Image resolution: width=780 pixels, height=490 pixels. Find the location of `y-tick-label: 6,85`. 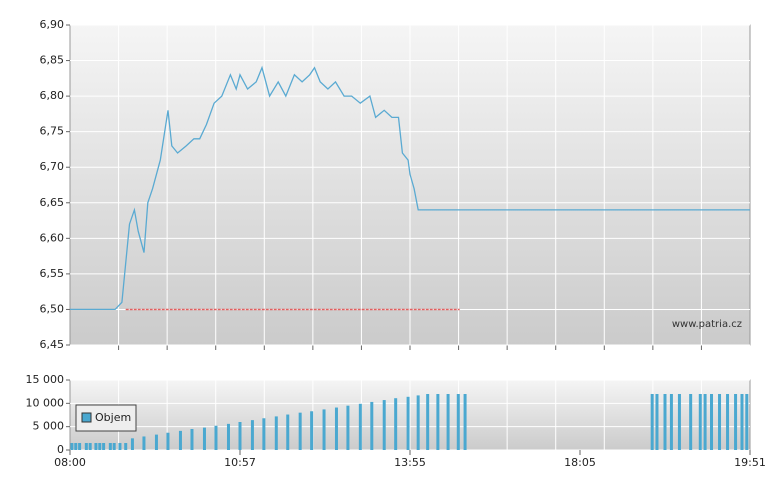

y-tick-label: 6,85 is located at coordinates (52, 60).